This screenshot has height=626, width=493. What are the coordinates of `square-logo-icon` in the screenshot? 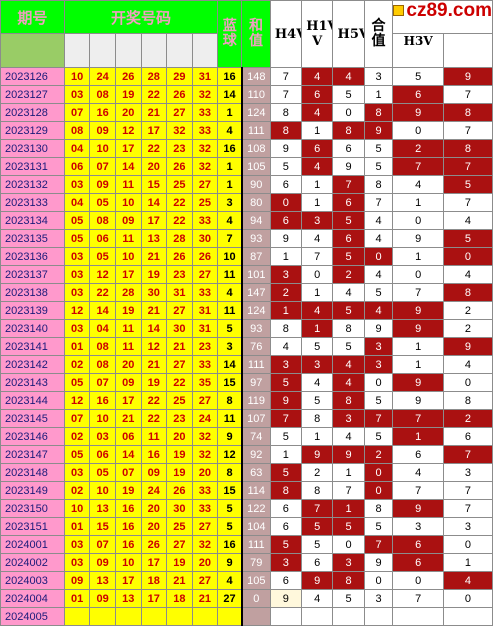 It's located at (399, 11).